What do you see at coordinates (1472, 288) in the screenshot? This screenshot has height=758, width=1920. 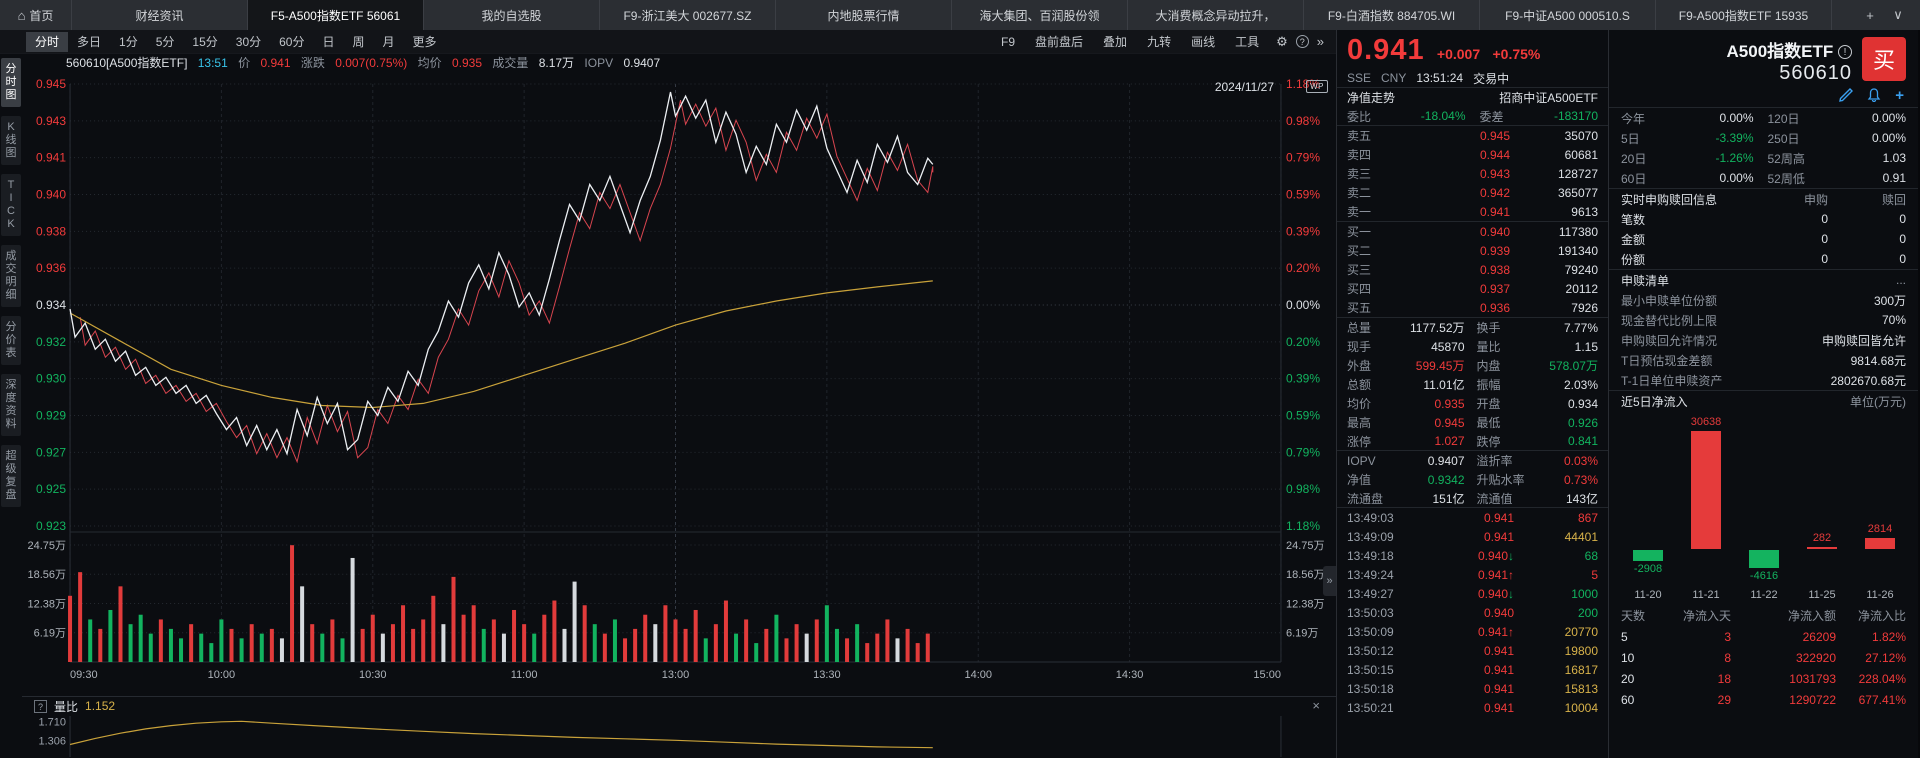 I see `bid-row: 买四 0.937 20112` at bounding box center [1472, 288].